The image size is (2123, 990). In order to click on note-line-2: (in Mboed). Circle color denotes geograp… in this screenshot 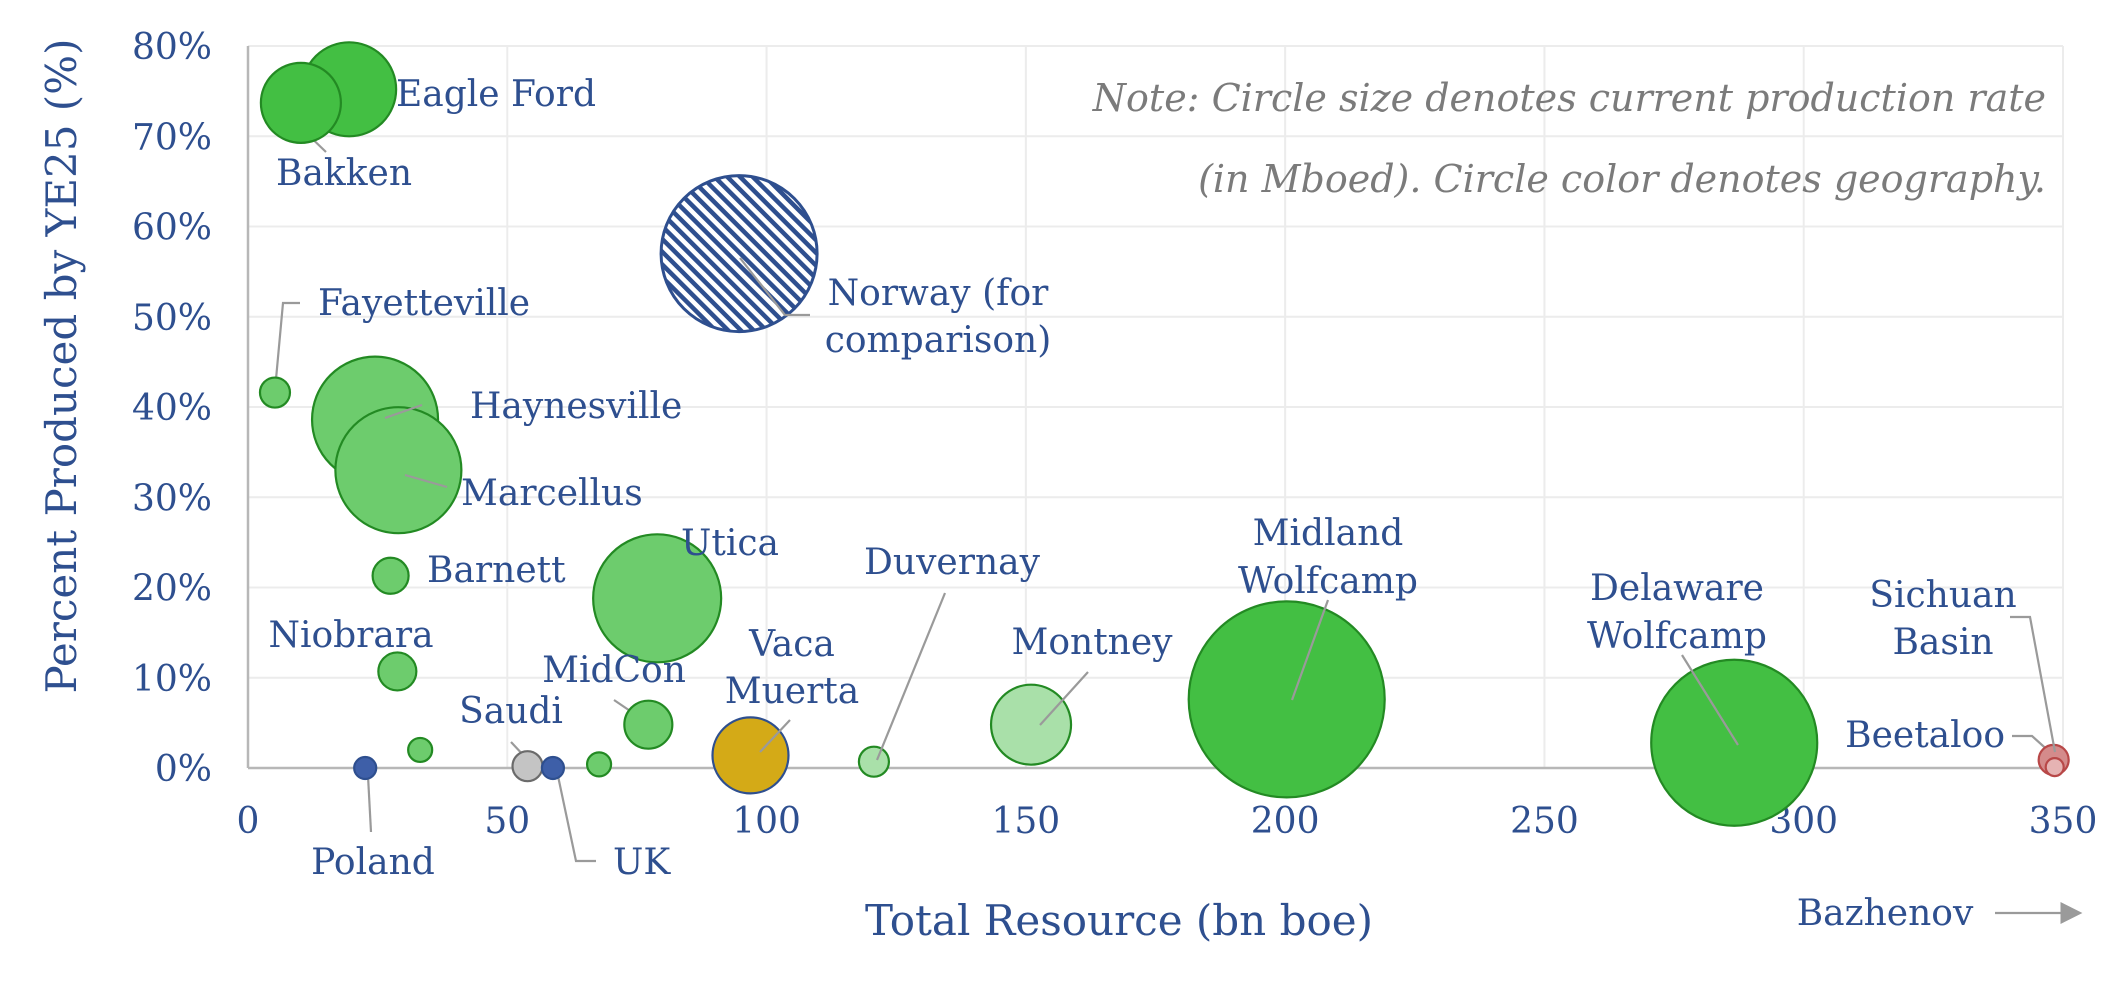, I will do `click(1622, 179)`.